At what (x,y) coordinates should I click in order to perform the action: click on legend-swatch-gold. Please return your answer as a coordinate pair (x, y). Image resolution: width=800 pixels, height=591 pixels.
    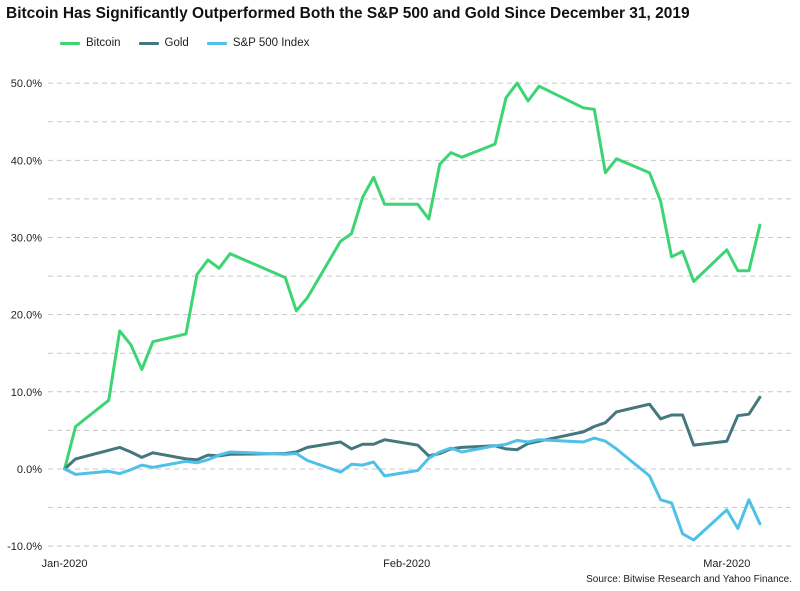
    Looking at the image, I should click on (148, 43).